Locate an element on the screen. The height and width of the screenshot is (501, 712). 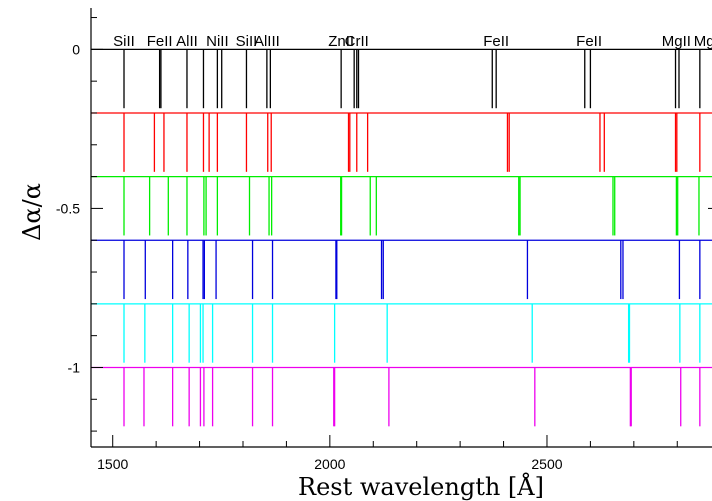
y-tick-label: -1 is located at coordinates (74, 367).